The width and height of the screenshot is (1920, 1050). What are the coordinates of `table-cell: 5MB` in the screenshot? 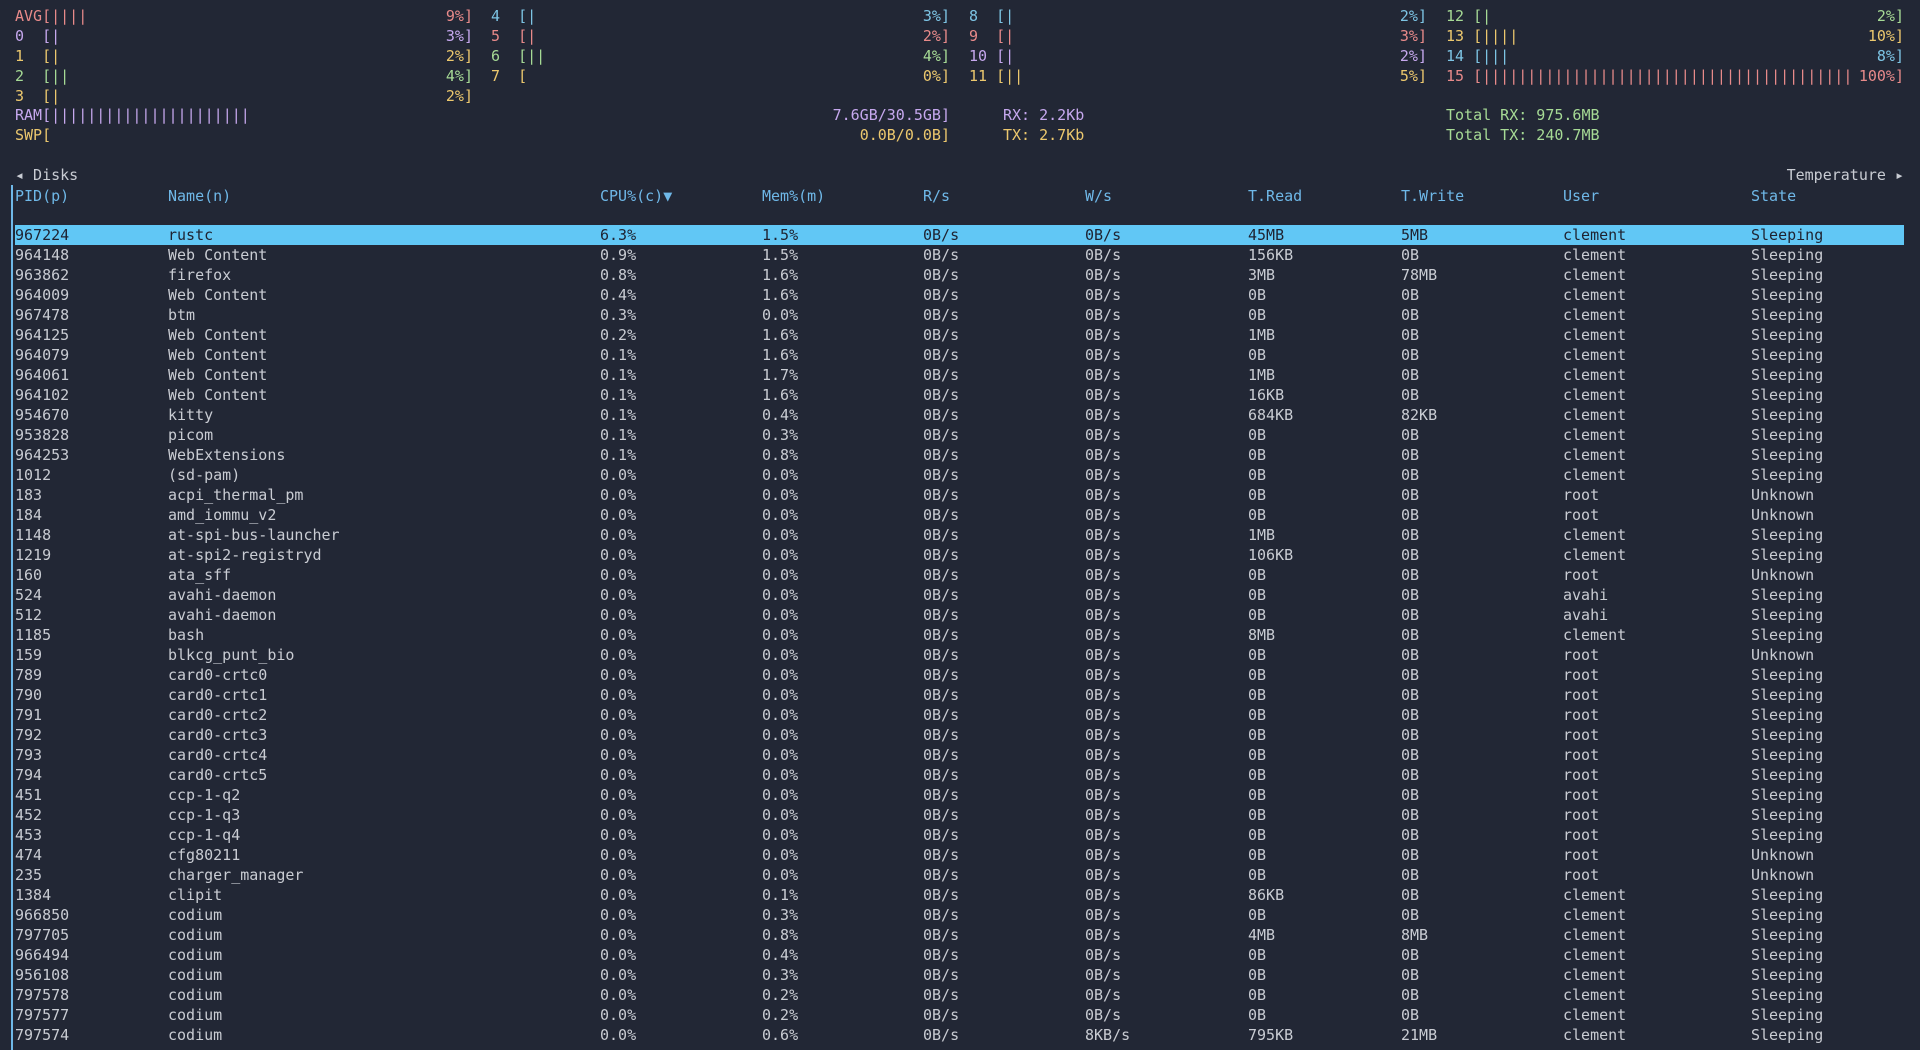 It's located at (1415, 235).